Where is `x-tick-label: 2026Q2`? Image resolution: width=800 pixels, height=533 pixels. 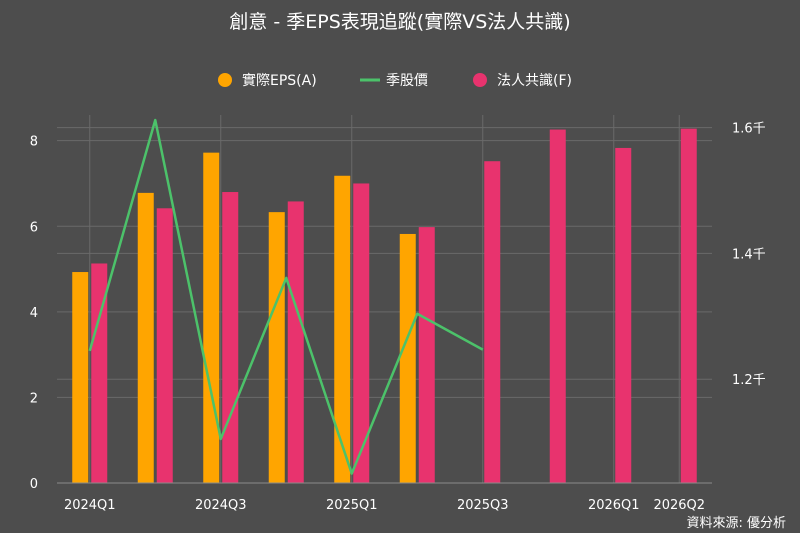 x-tick-label: 2026Q2 is located at coordinates (679, 505).